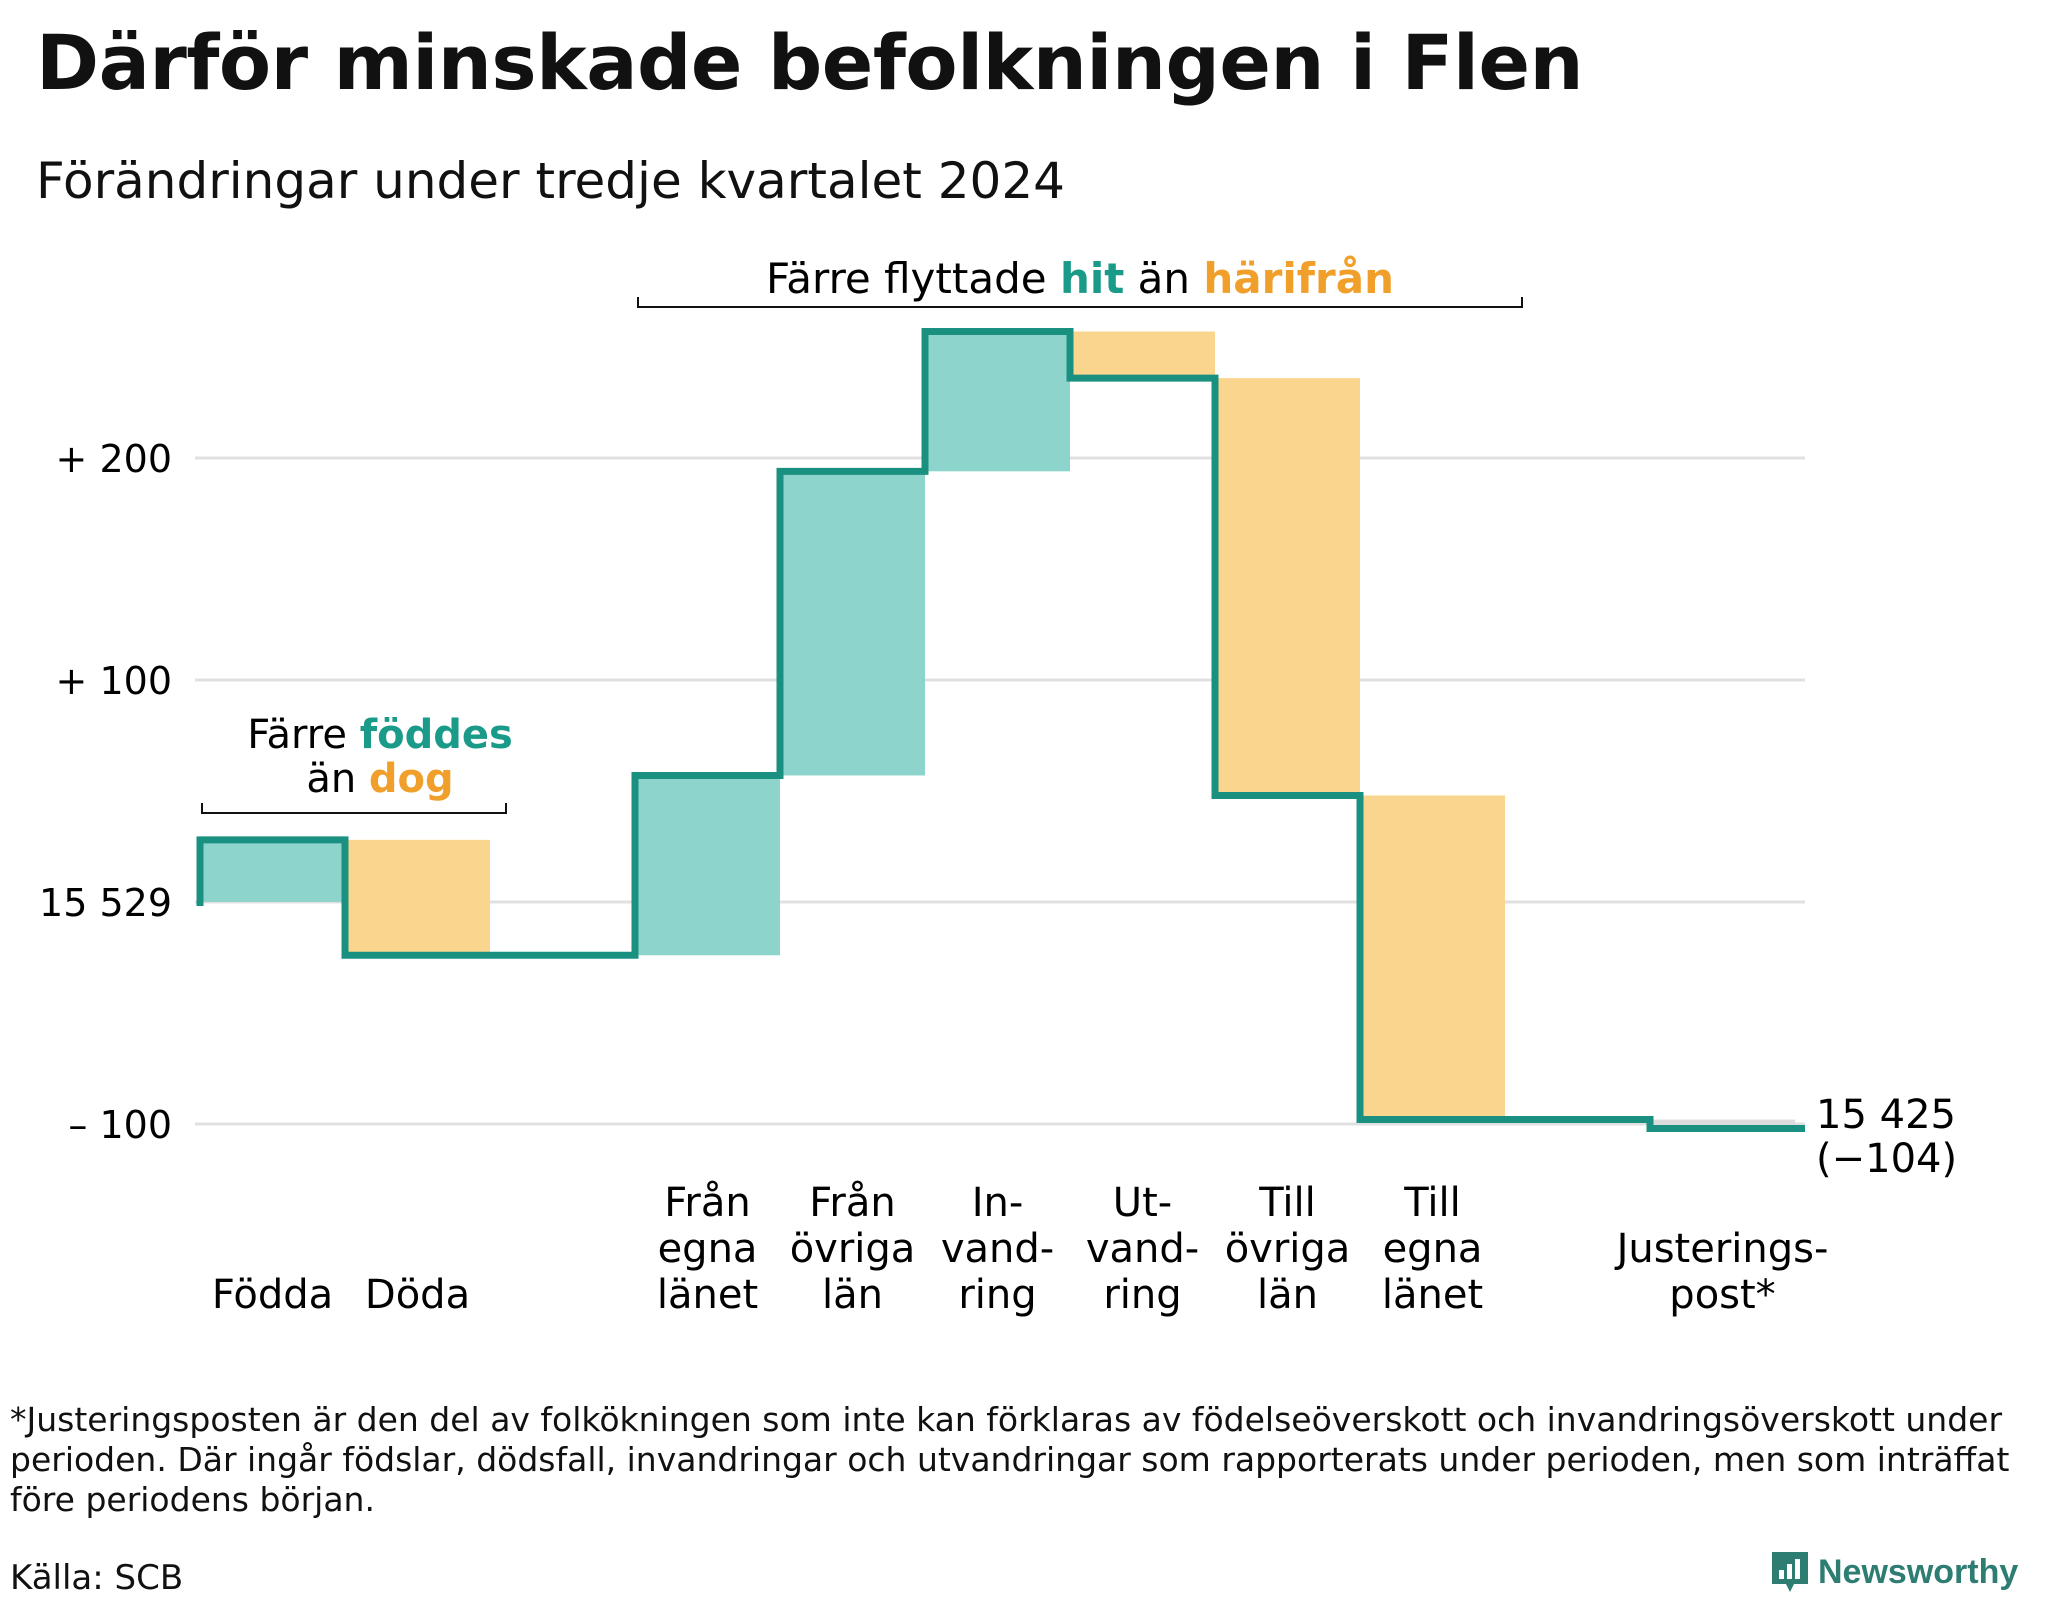 Image resolution: width=2048 pixels, height=1600 pixels. I want to click on y-tick-label-3: – 100, so click(120, 1125).